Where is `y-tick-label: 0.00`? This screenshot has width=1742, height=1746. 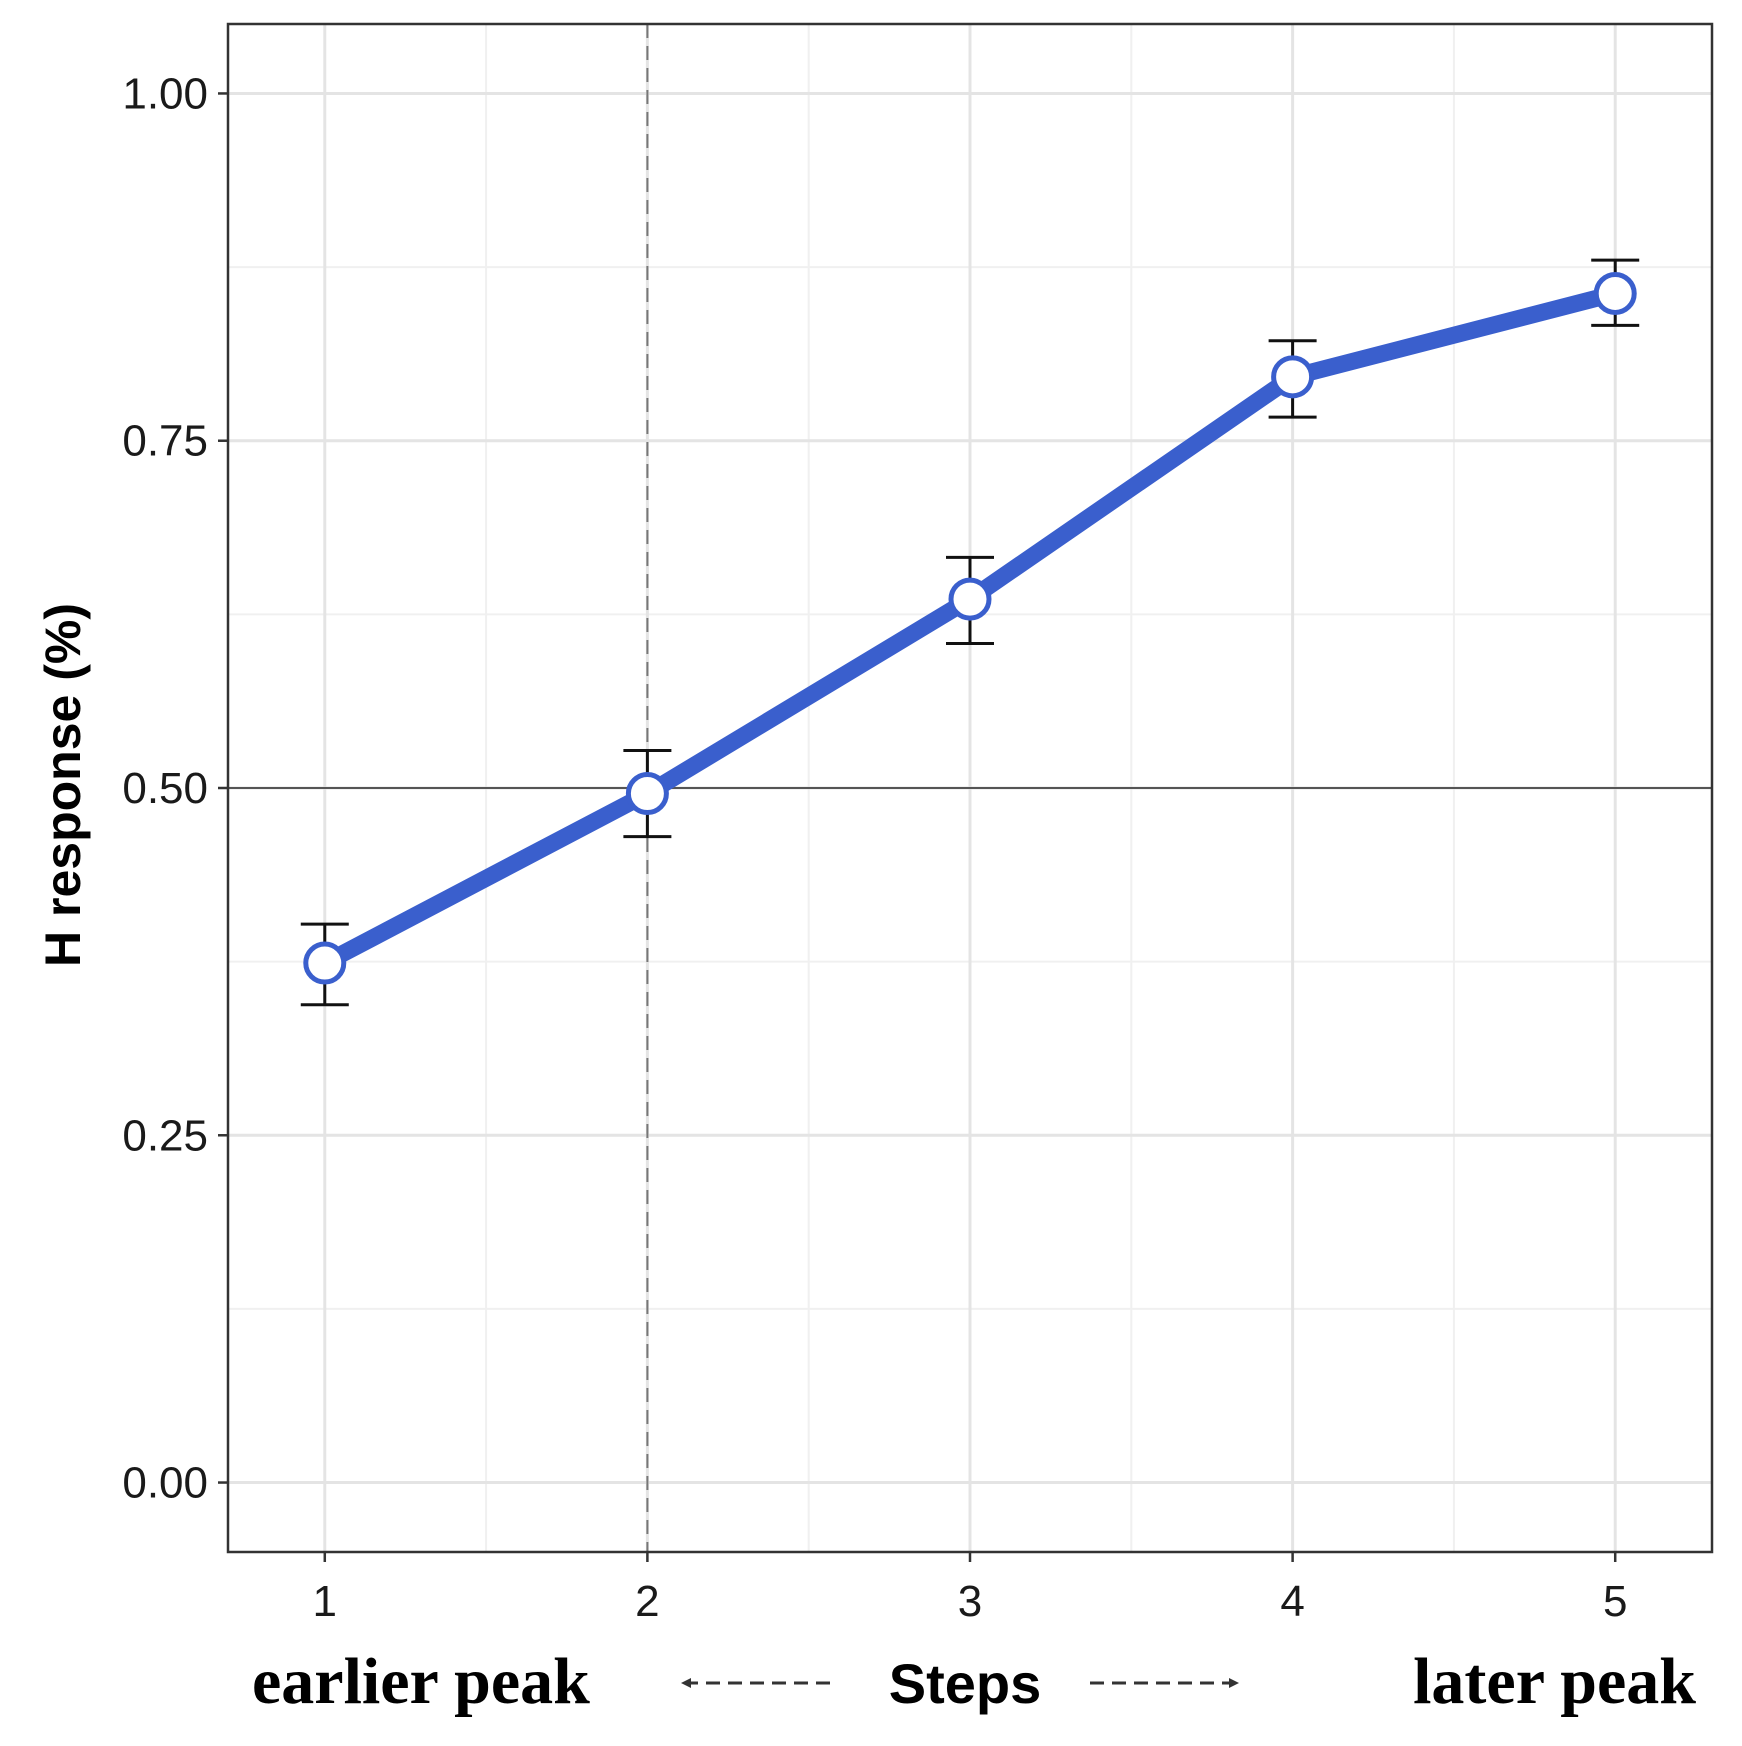 y-tick-label: 0.00 is located at coordinates (165, 1483).